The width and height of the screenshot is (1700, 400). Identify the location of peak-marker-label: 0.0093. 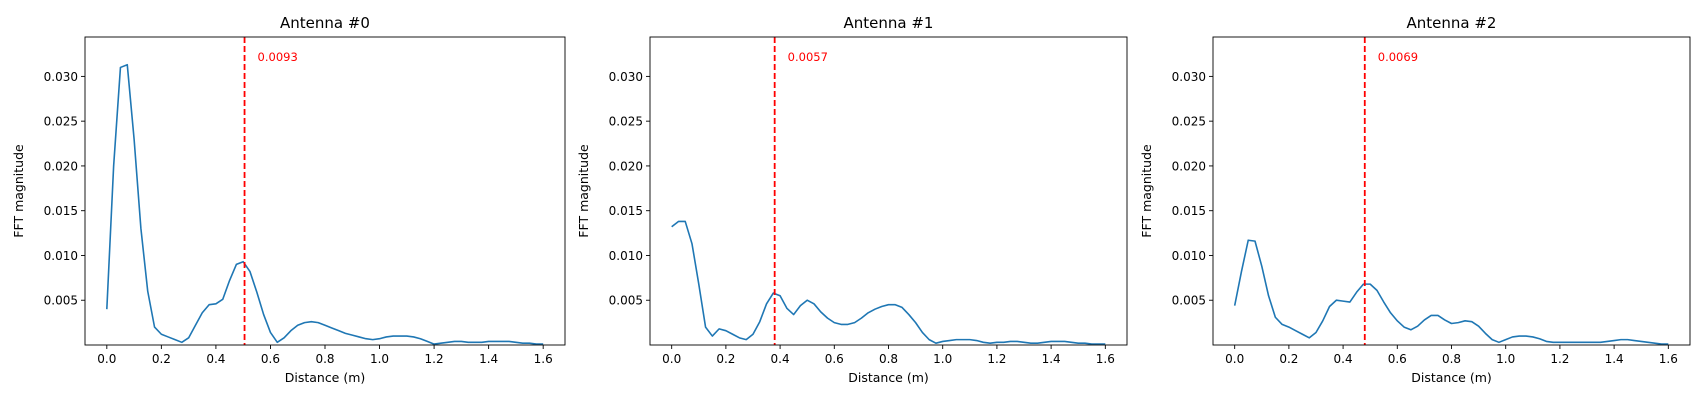
(278, 57).